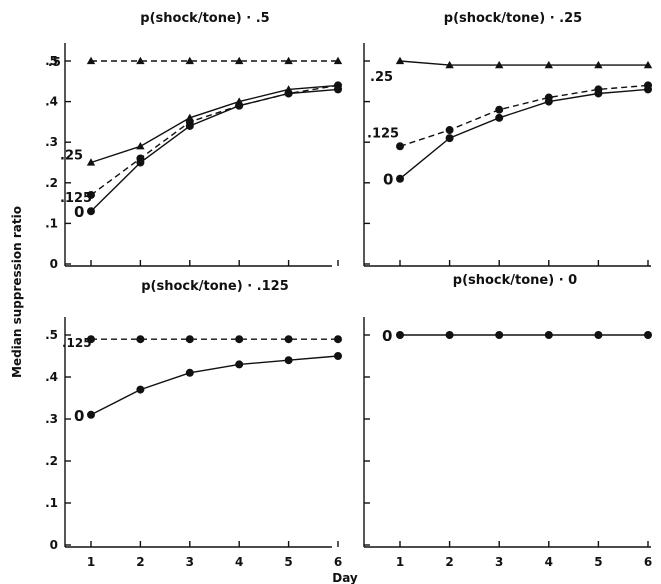  What do you see at coordinates (204, 18) in the screenshot?
I see `panel-title: p(shock/tone) · .5` at bounding box center [204, 18].